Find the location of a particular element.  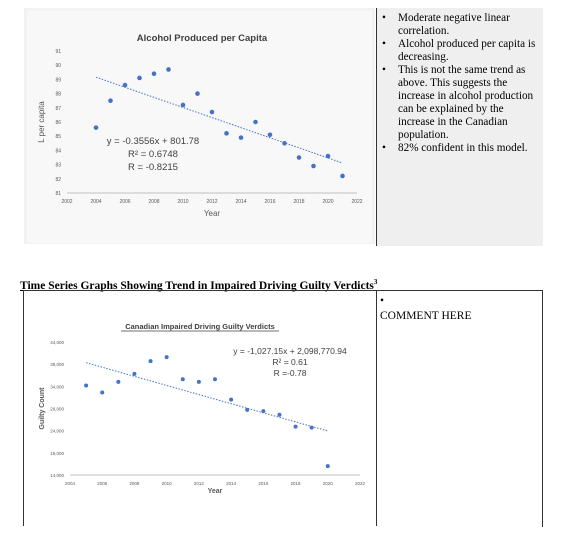

table-column-divider is located at coordinates (376, 408).